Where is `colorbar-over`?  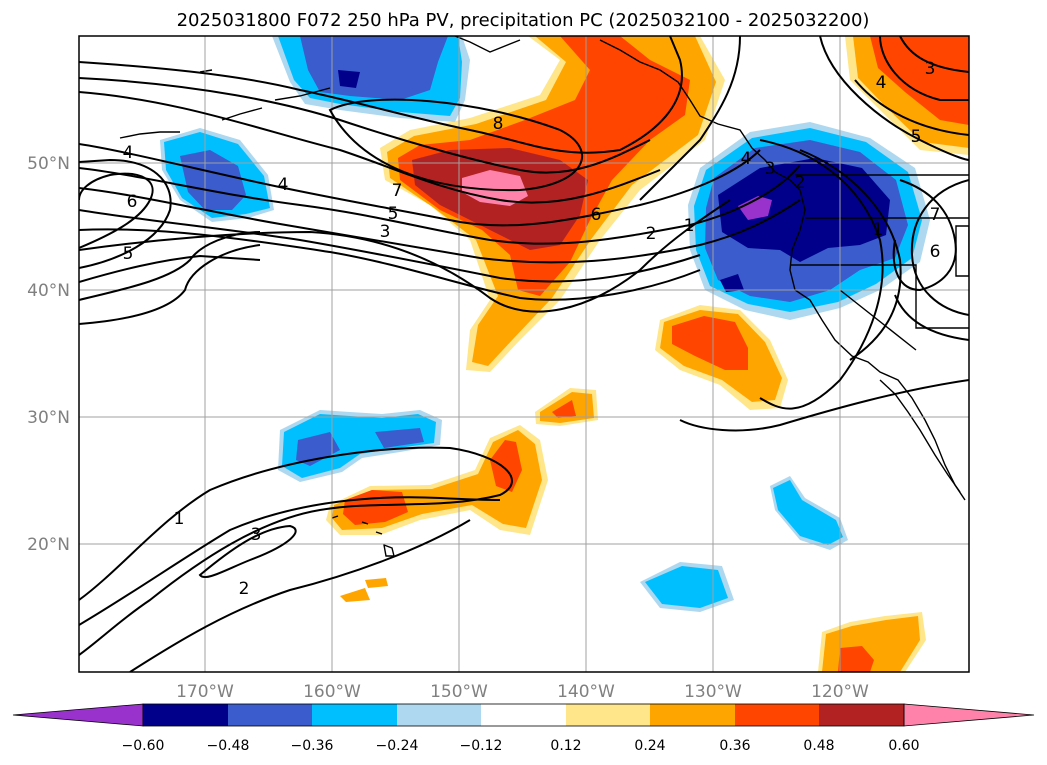 colorbar-over is located at coordinates (969, 715).